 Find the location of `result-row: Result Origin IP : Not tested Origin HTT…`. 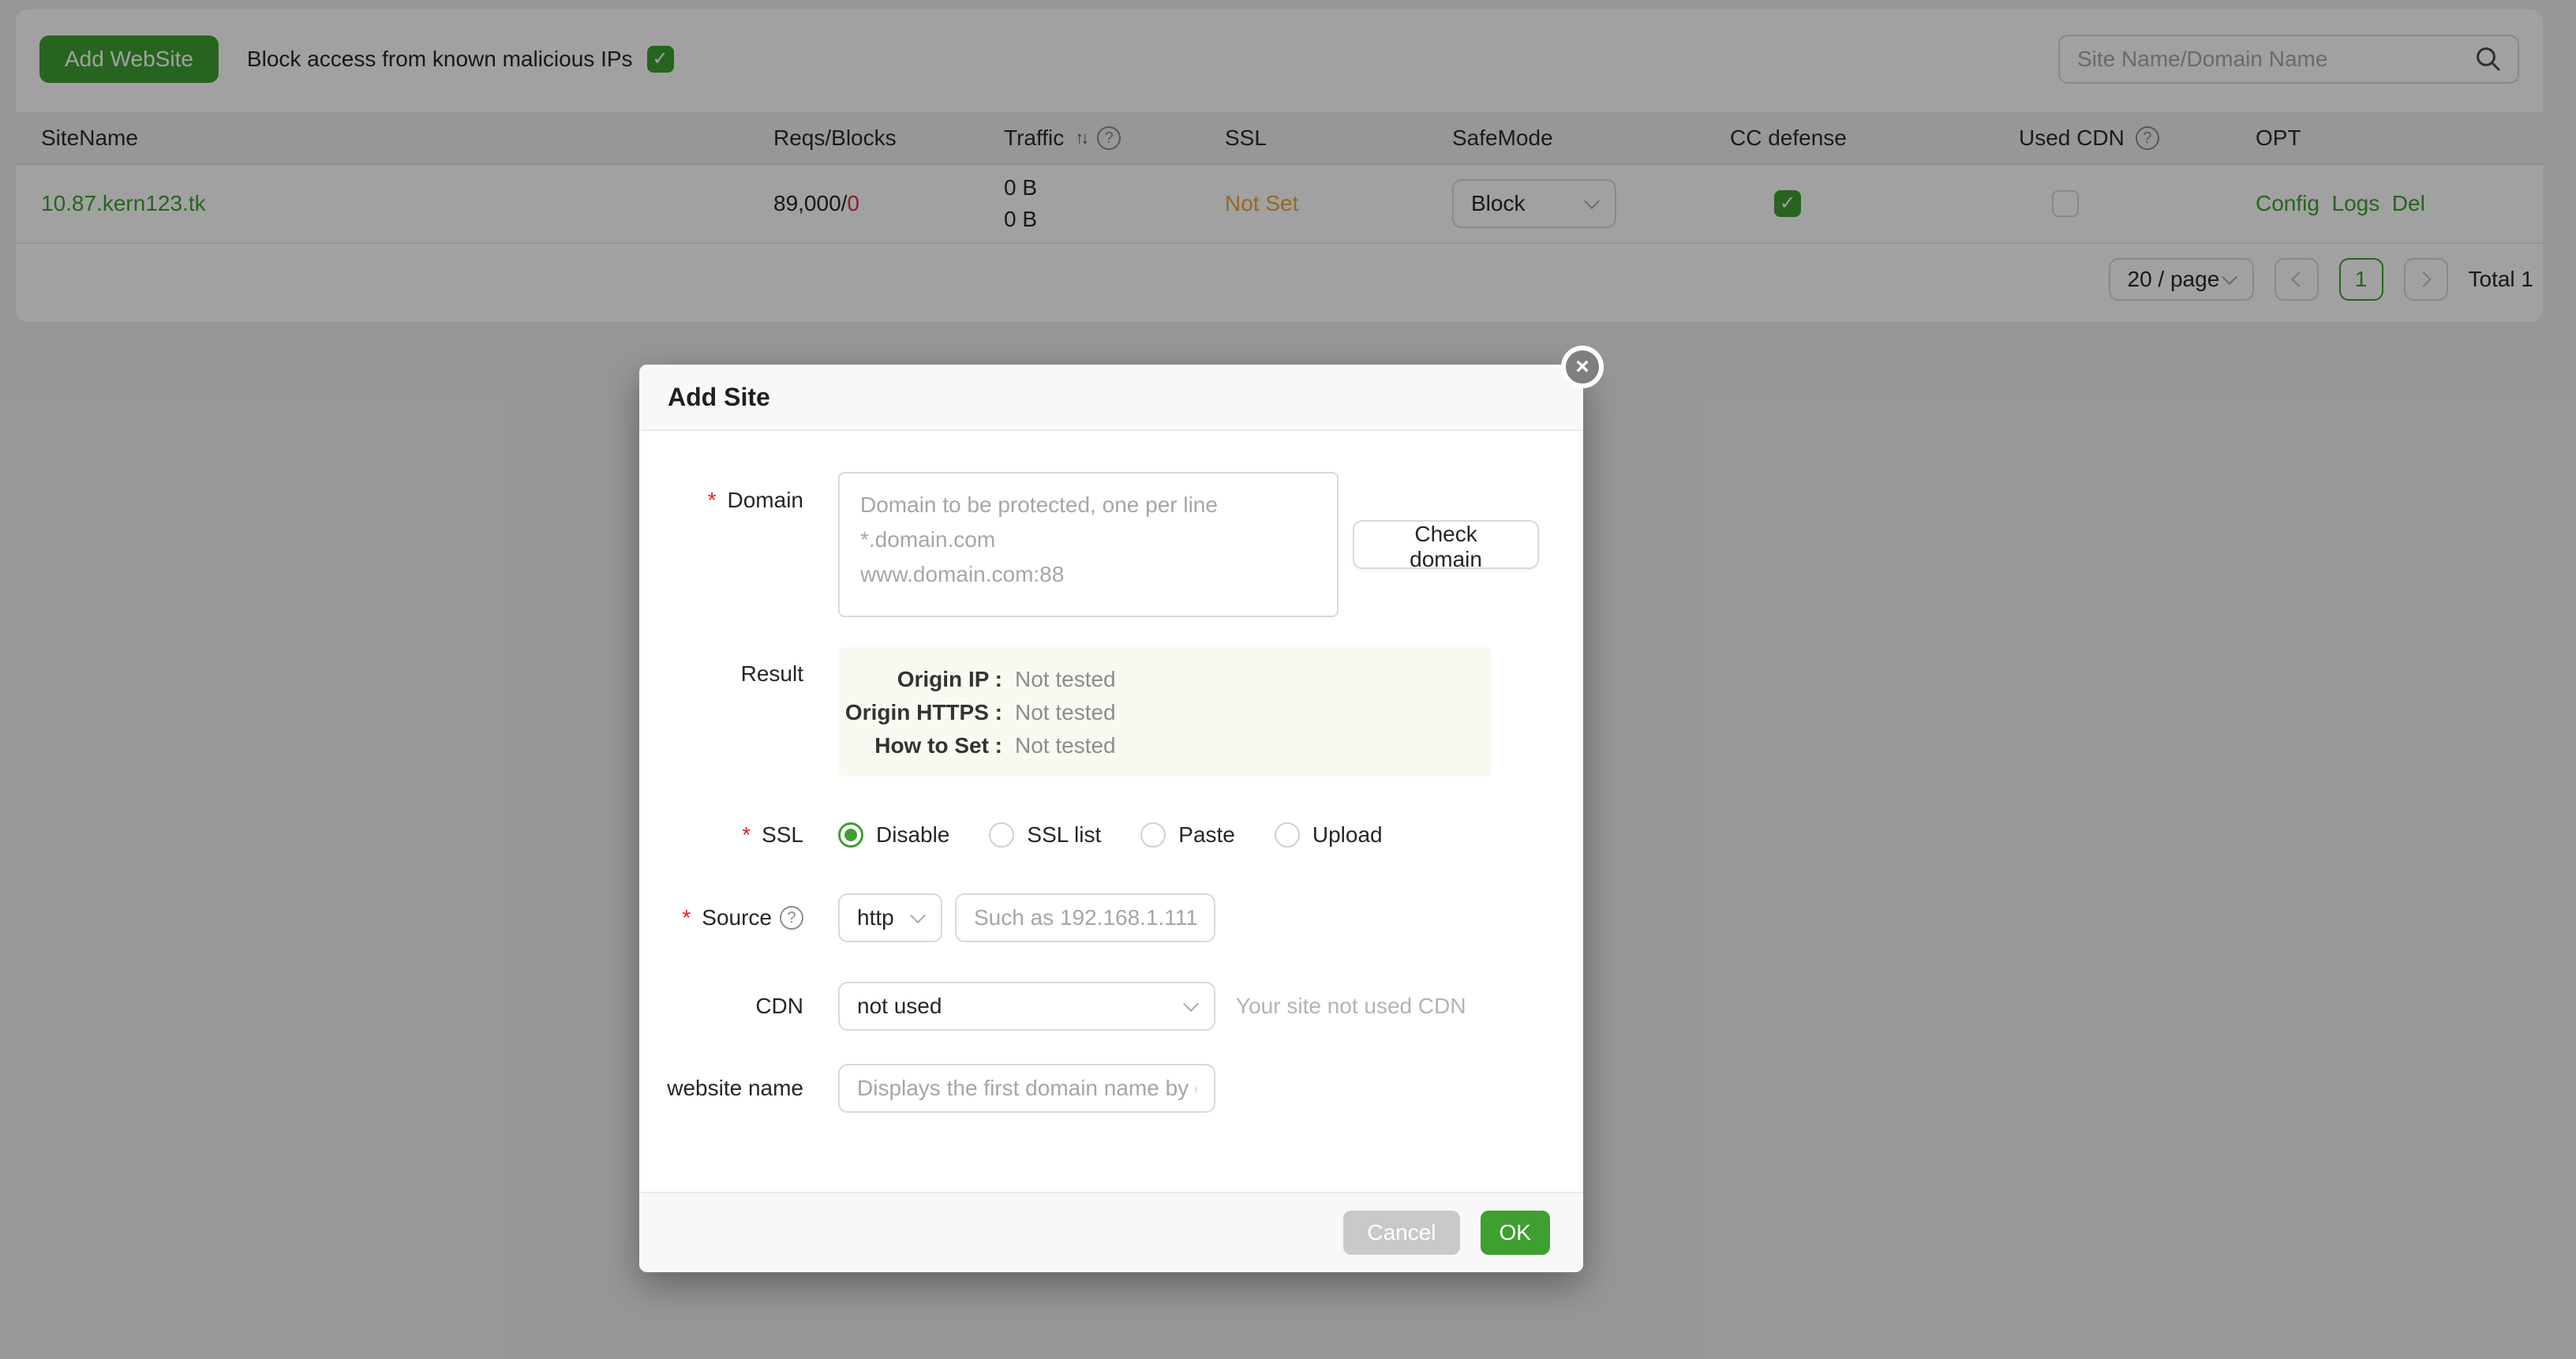

result-row: Result Origin IP : Not tested Origin HTT… is located at coordinates (1089, 712).